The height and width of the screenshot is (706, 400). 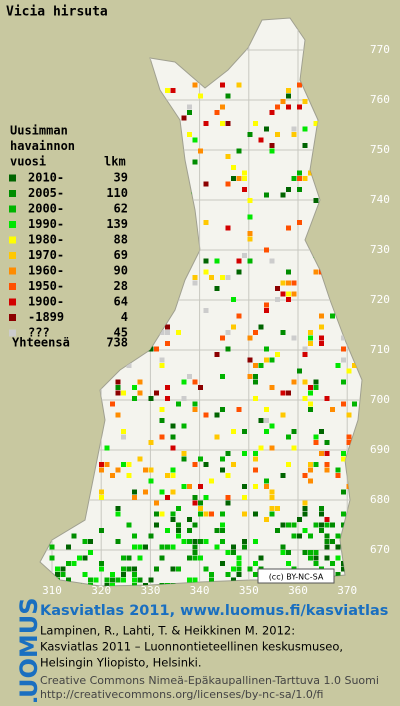 I want to click on badge-box, so click(x=296, y=576).